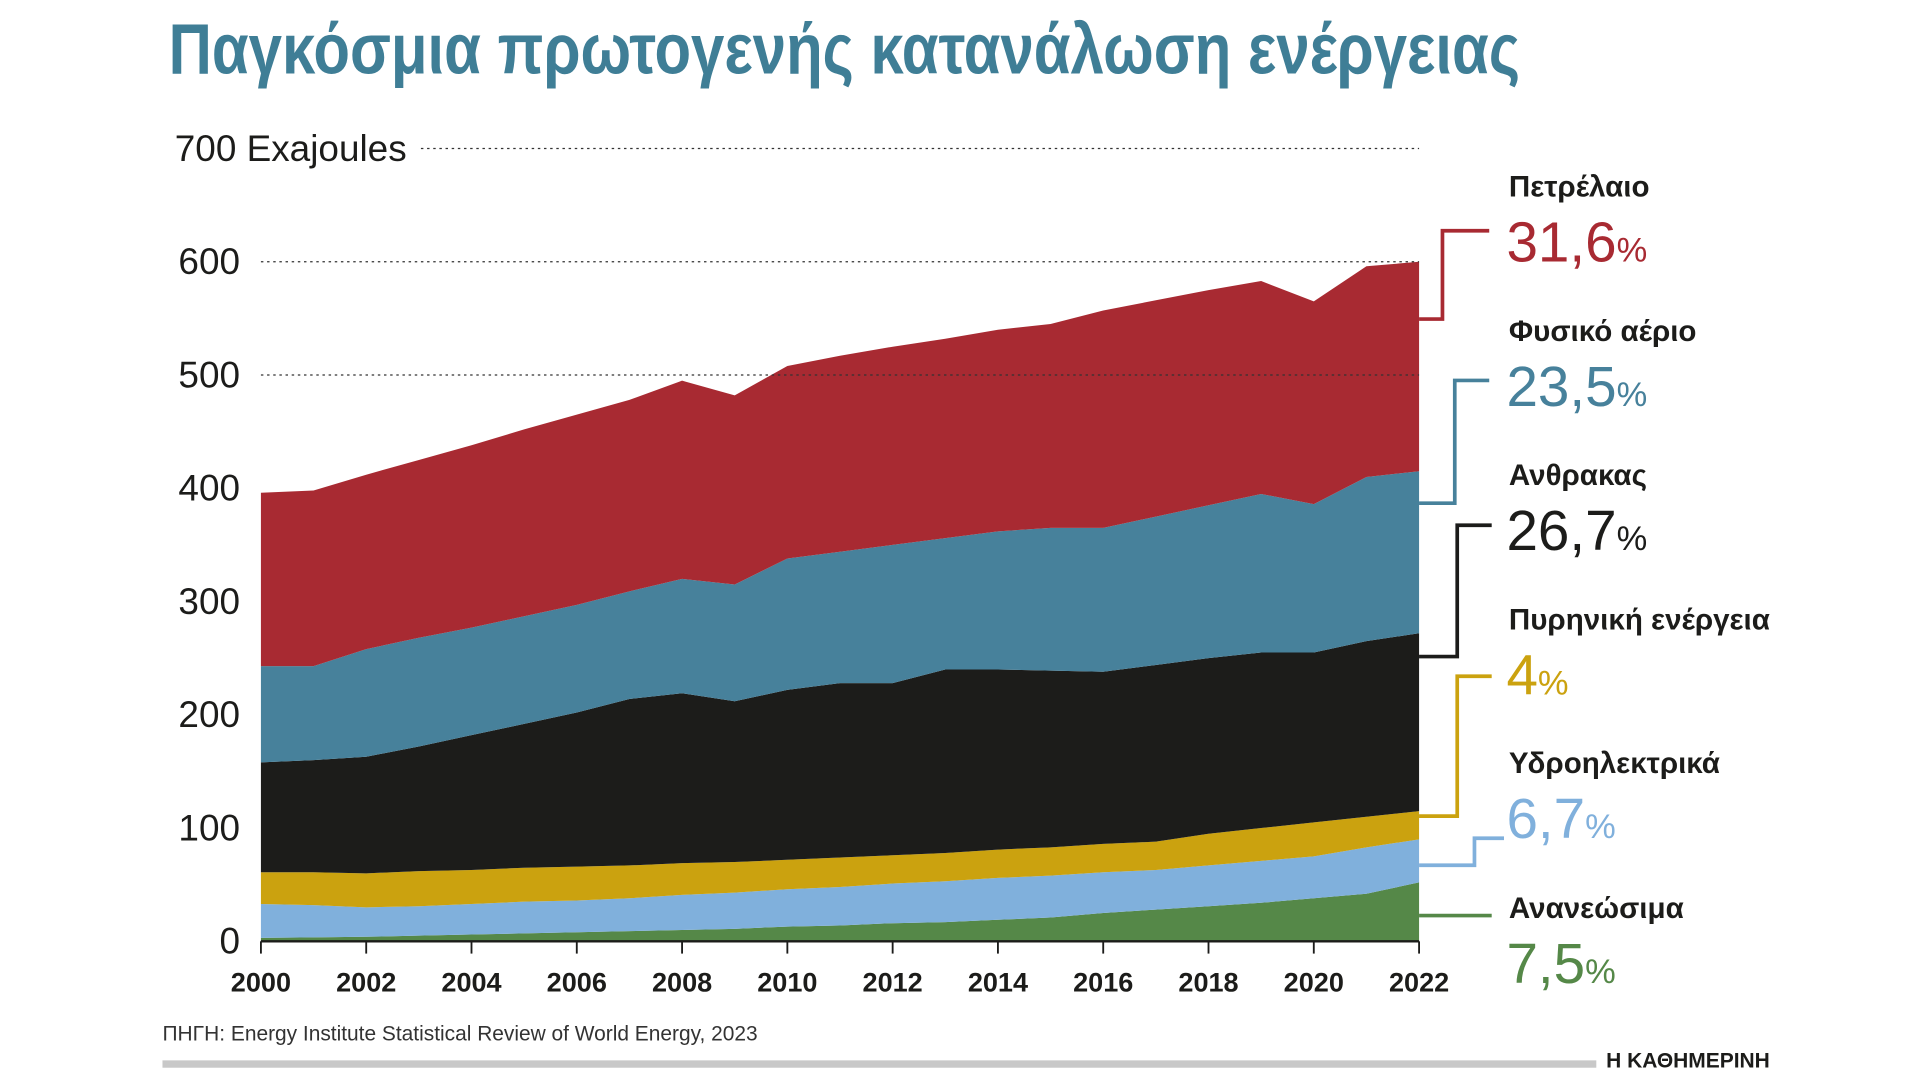  What do you see at coordinates (209, 261) in the screenshot?
I see `y-tick-label: 600` at bounding box center [209, 261].